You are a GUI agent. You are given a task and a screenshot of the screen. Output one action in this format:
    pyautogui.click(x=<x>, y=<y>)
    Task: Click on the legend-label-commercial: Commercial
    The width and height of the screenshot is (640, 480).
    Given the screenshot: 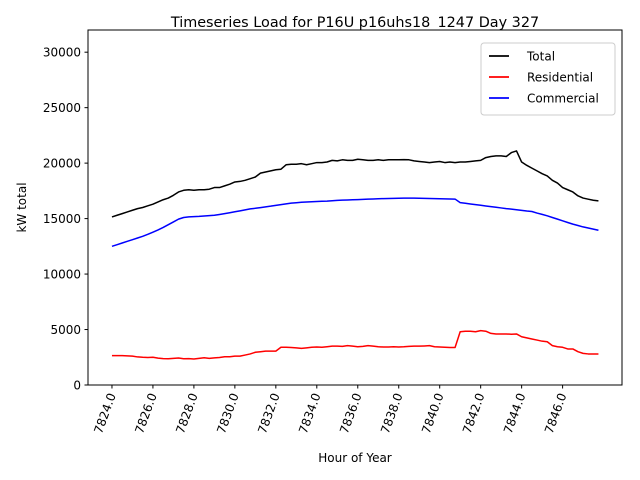 What is the action you would take?
    pyautogui.click(x=563, y=99)
    